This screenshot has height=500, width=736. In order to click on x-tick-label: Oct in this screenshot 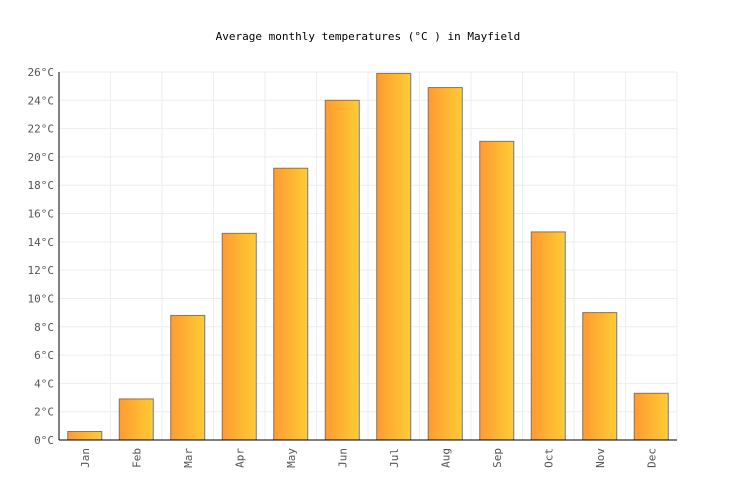, I will do `click(548, 458)`.